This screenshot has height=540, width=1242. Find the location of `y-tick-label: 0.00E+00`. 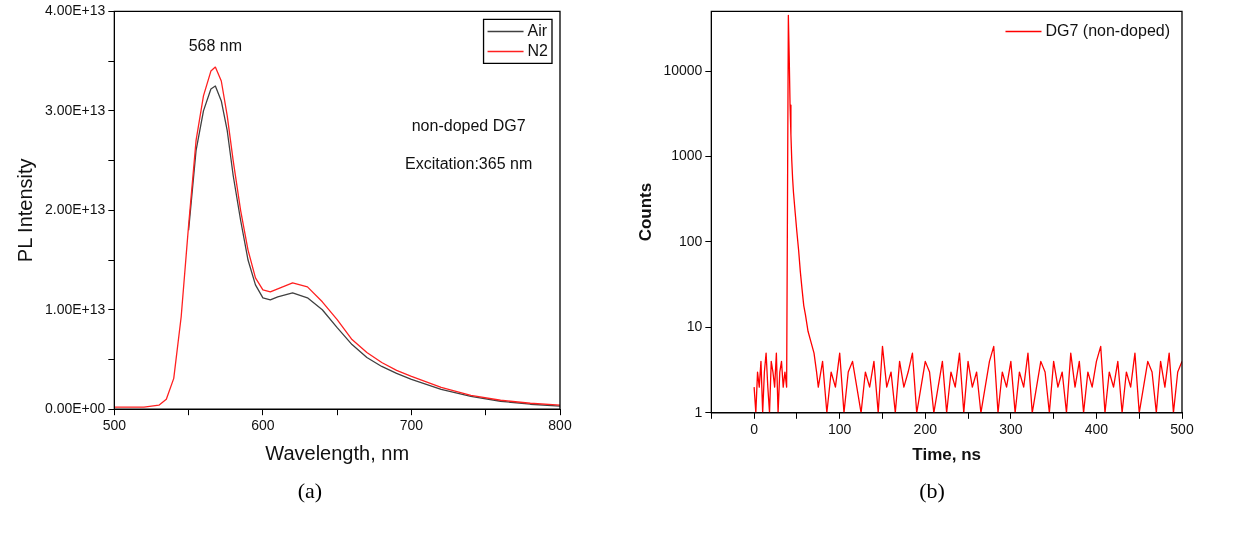

y-tick-label: 0.00E+00 is located at coordinates (75, 408).